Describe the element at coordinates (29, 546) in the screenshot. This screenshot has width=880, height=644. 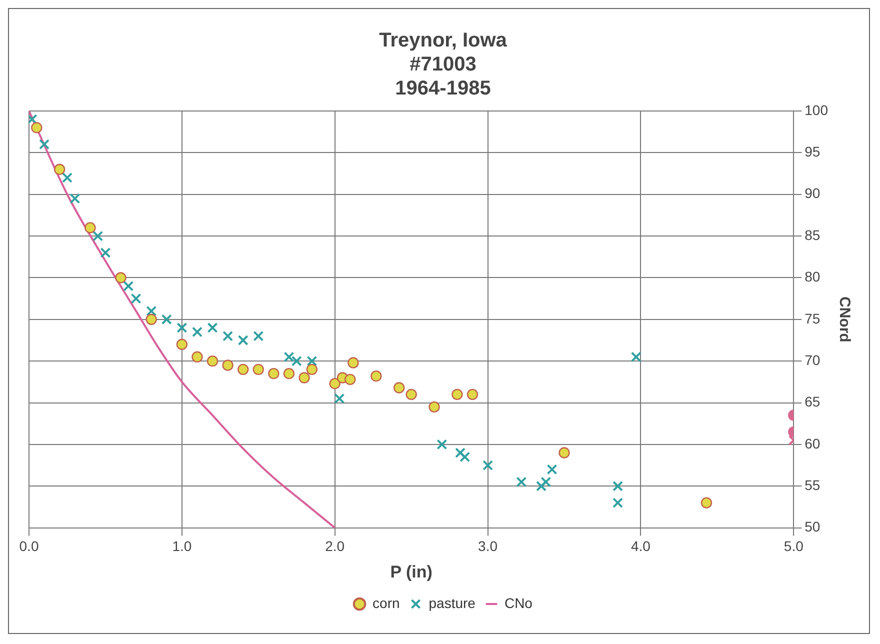
I see `x-tick-label: 0.0` at that location.